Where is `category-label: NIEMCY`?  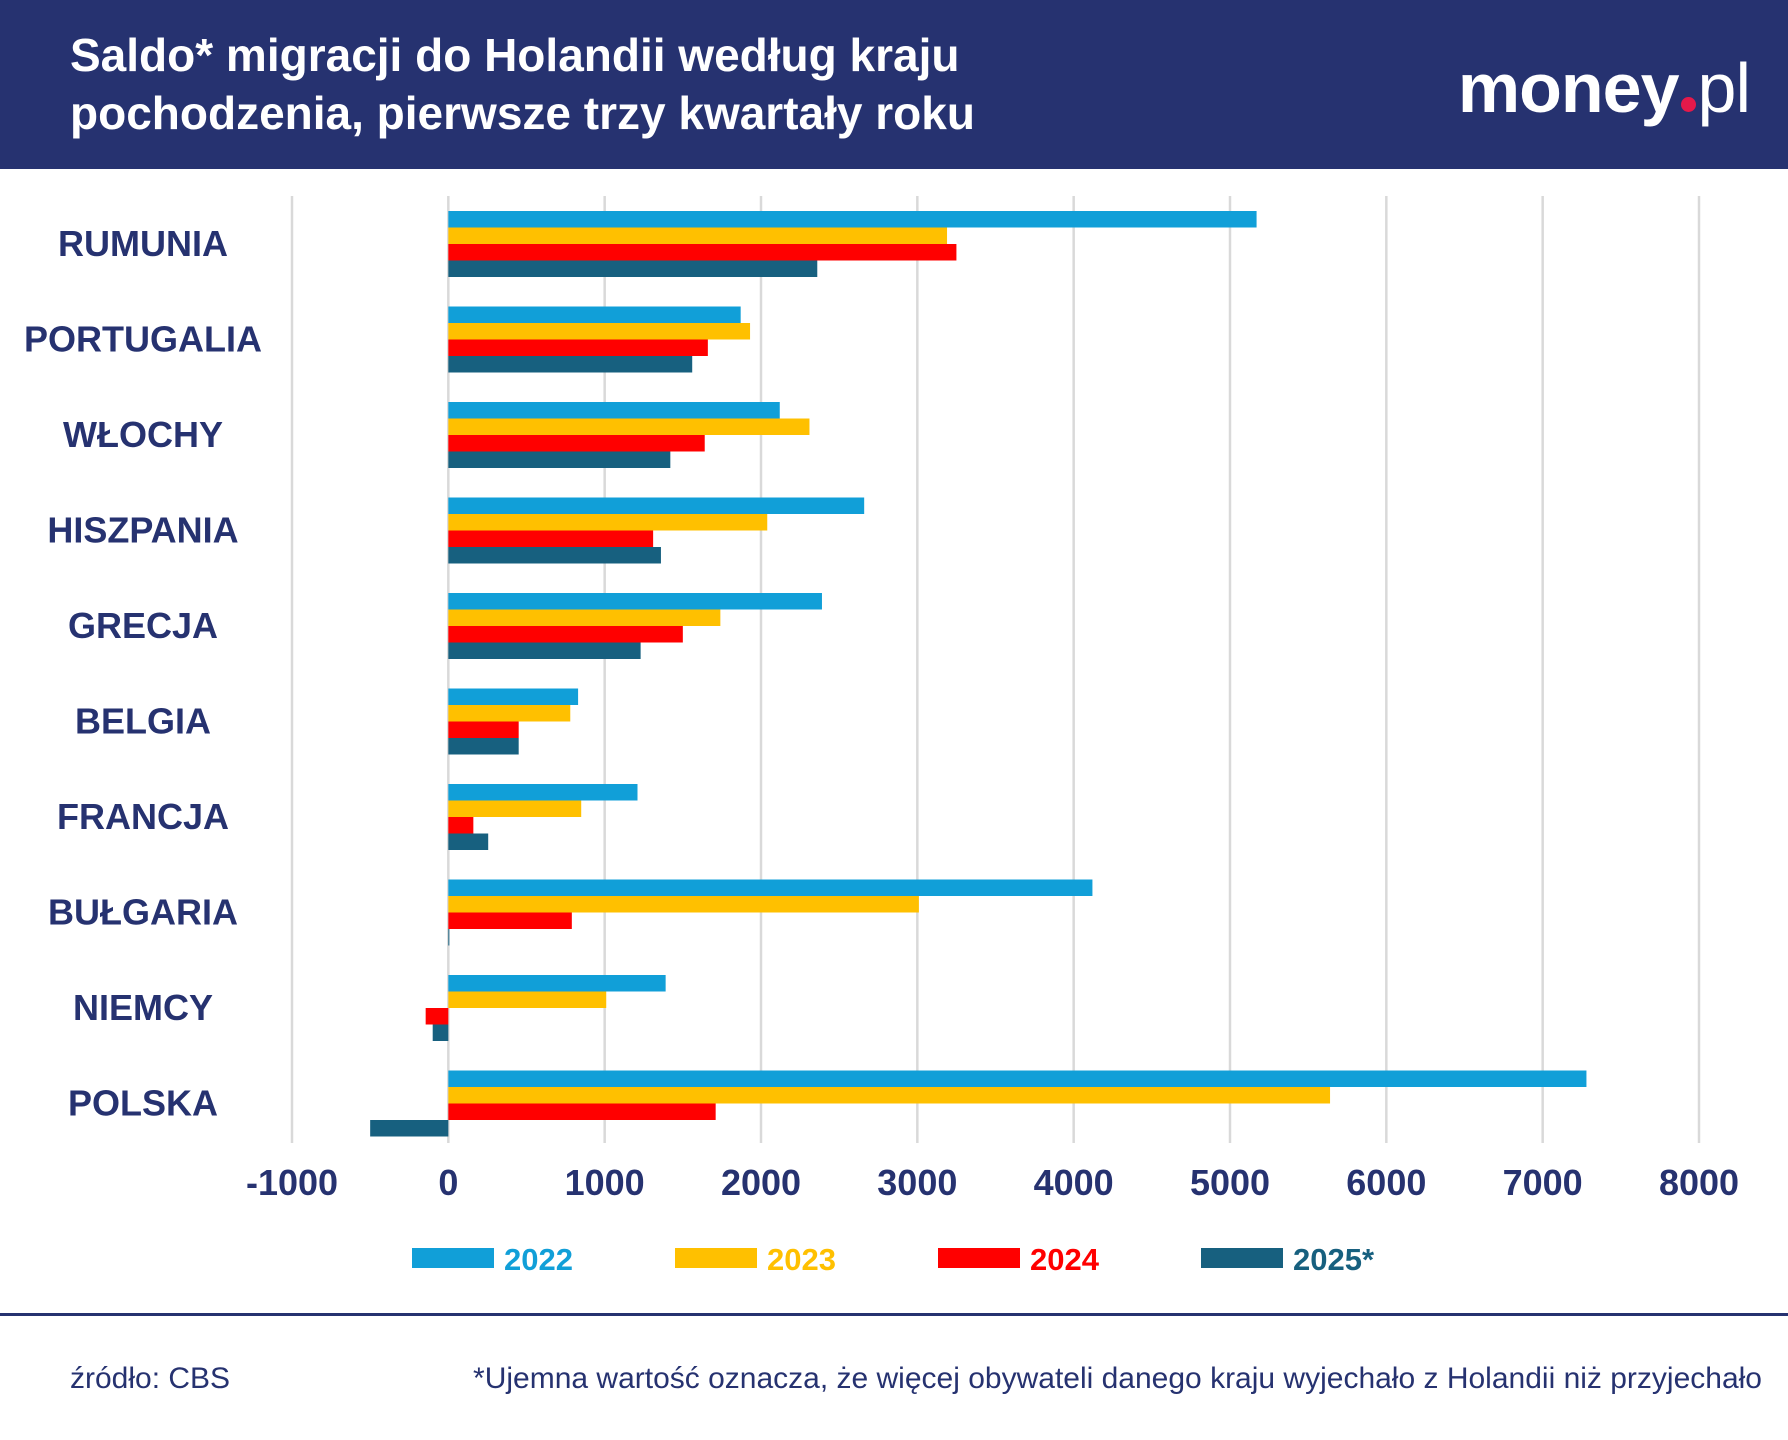
category-label: NIEMCY is located at coordinates (143, 1007).